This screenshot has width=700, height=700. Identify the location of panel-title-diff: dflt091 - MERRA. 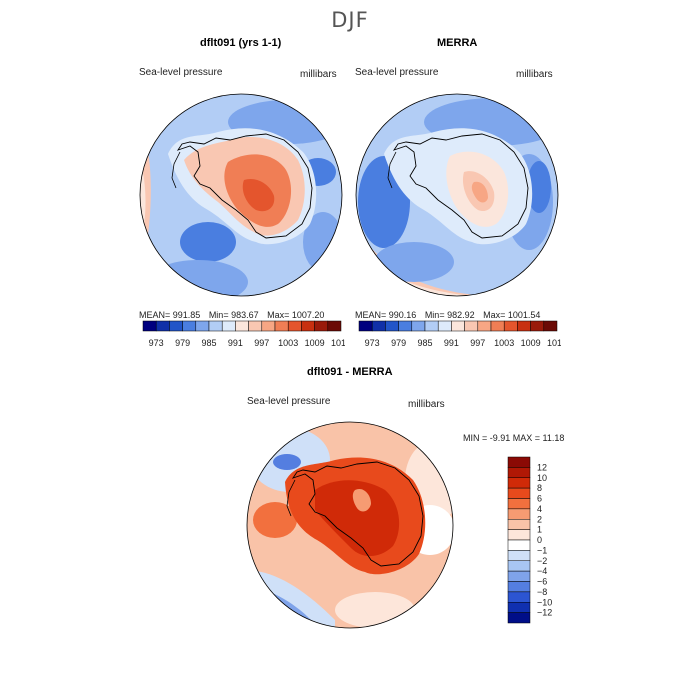
(350, 372).